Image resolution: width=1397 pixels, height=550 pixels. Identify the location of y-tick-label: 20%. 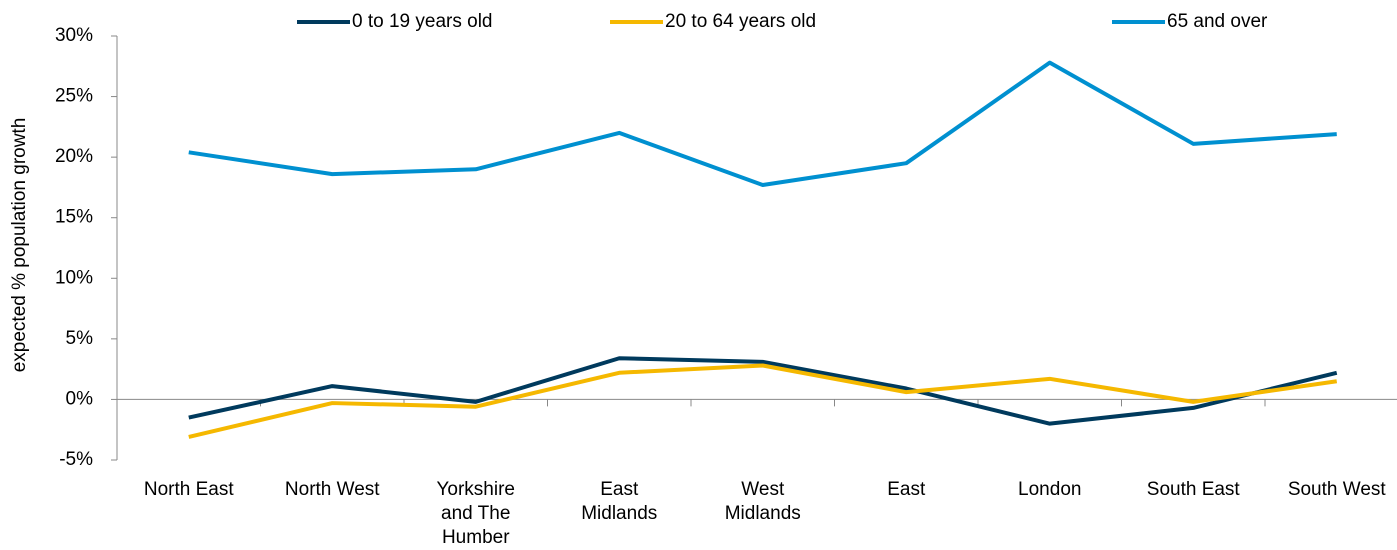
(74, 156).